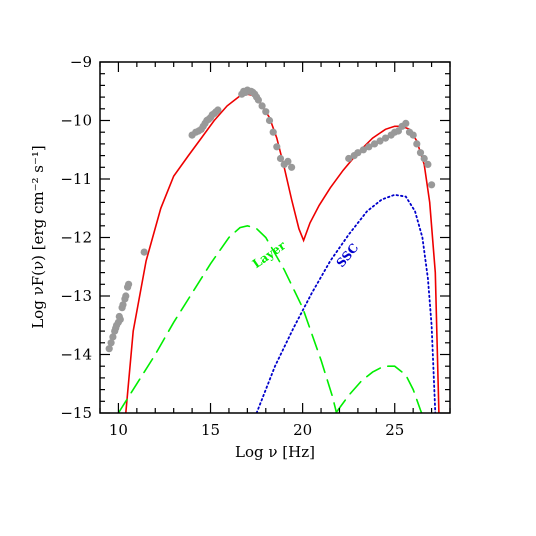  What do you see at coordinates (76, 121) in the screenshot?
I see `y-tick-label: −10` at bounding box center [76, 121].